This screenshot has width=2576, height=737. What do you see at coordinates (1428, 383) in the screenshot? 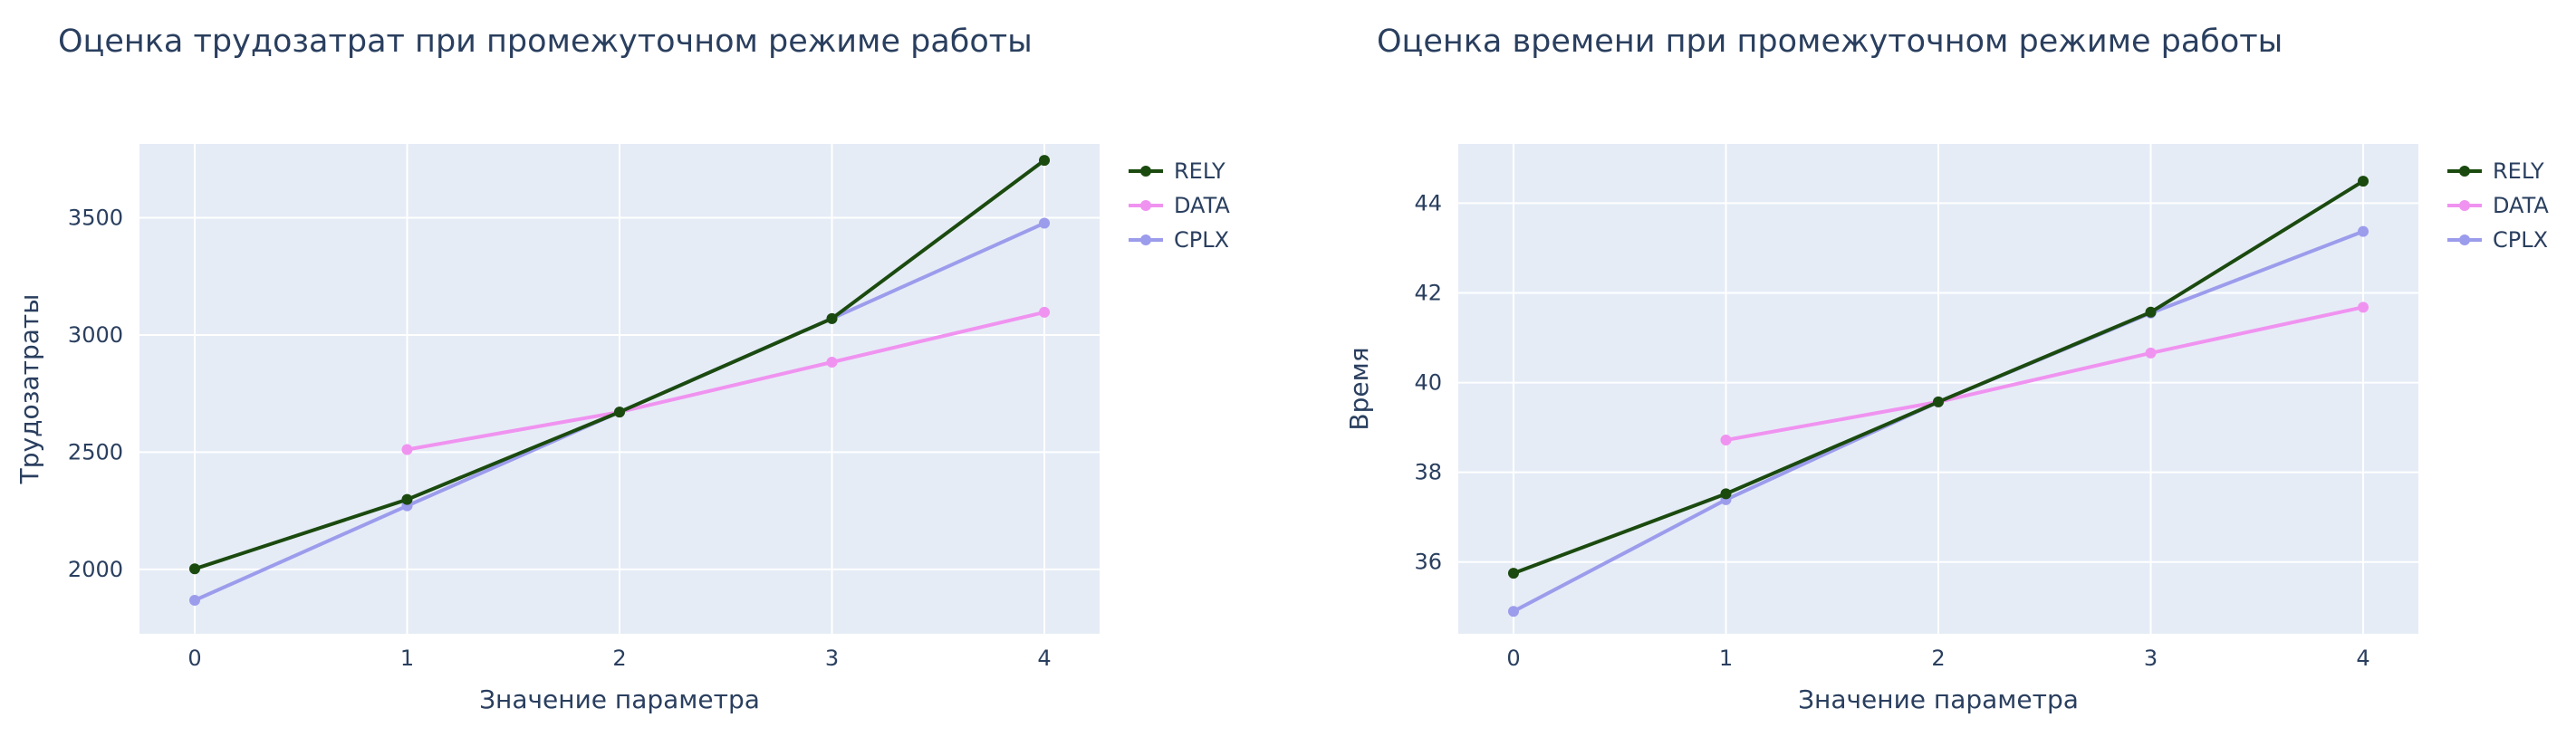
I see `y-tick-label: 40` at bounding box center [1428, 383].